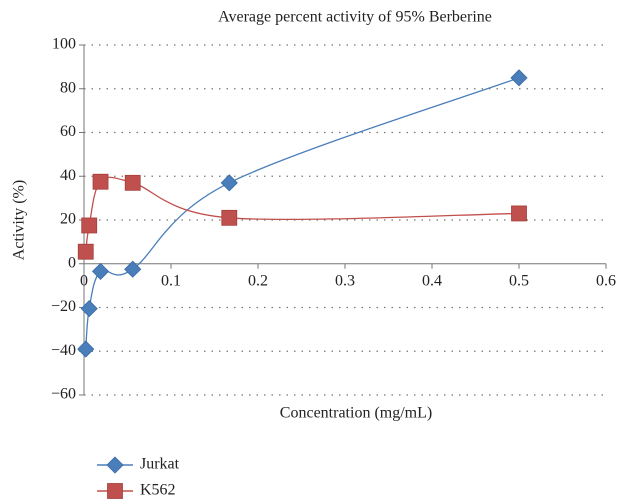  I want to click on x-axis-label: Concentration (mg/mL), so click(356, 413).